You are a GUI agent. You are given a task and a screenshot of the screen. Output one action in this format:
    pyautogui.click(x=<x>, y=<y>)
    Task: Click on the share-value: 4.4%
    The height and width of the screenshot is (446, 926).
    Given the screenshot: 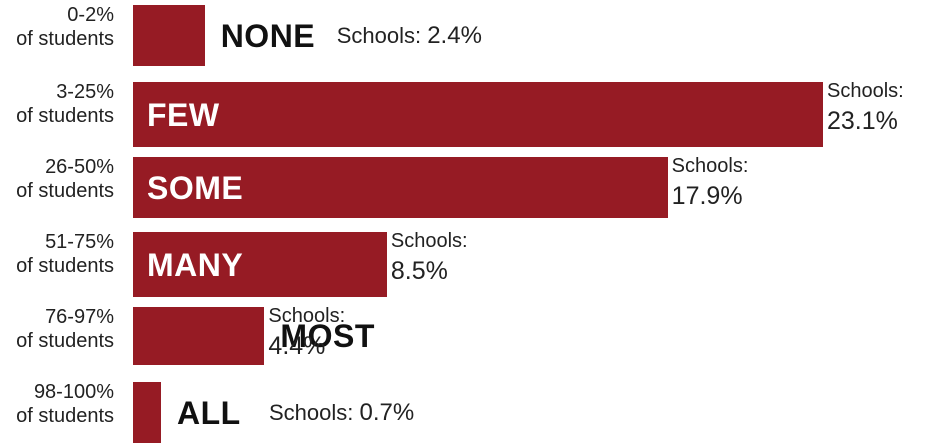 What is the action you would take?
    pyautogui.click(x=297, y=346)
    